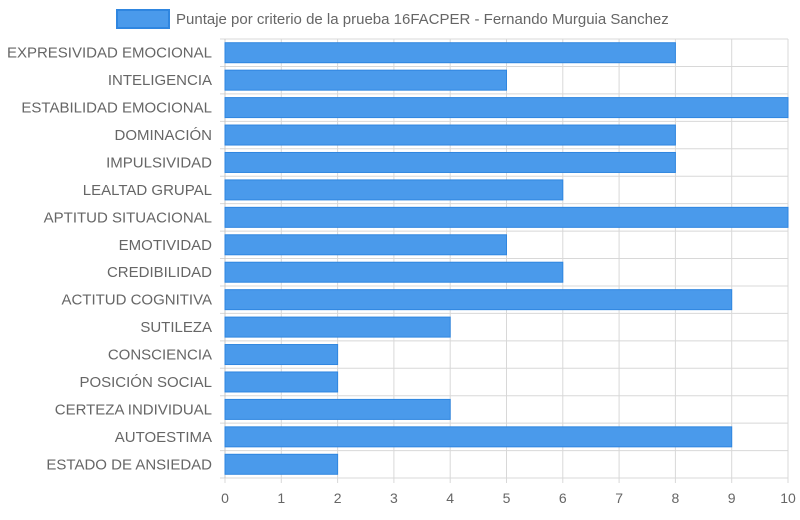 The width and height of the screenshot is (800, 520). Describe the element at coordinates (676, 498) in the screenshot. I see `x-tick-label: 8` at that location.